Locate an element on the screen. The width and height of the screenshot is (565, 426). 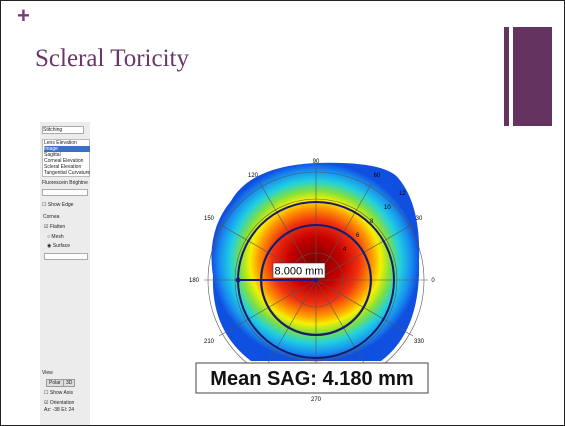
ring-label: 4 is located at coordinates (345, 250).